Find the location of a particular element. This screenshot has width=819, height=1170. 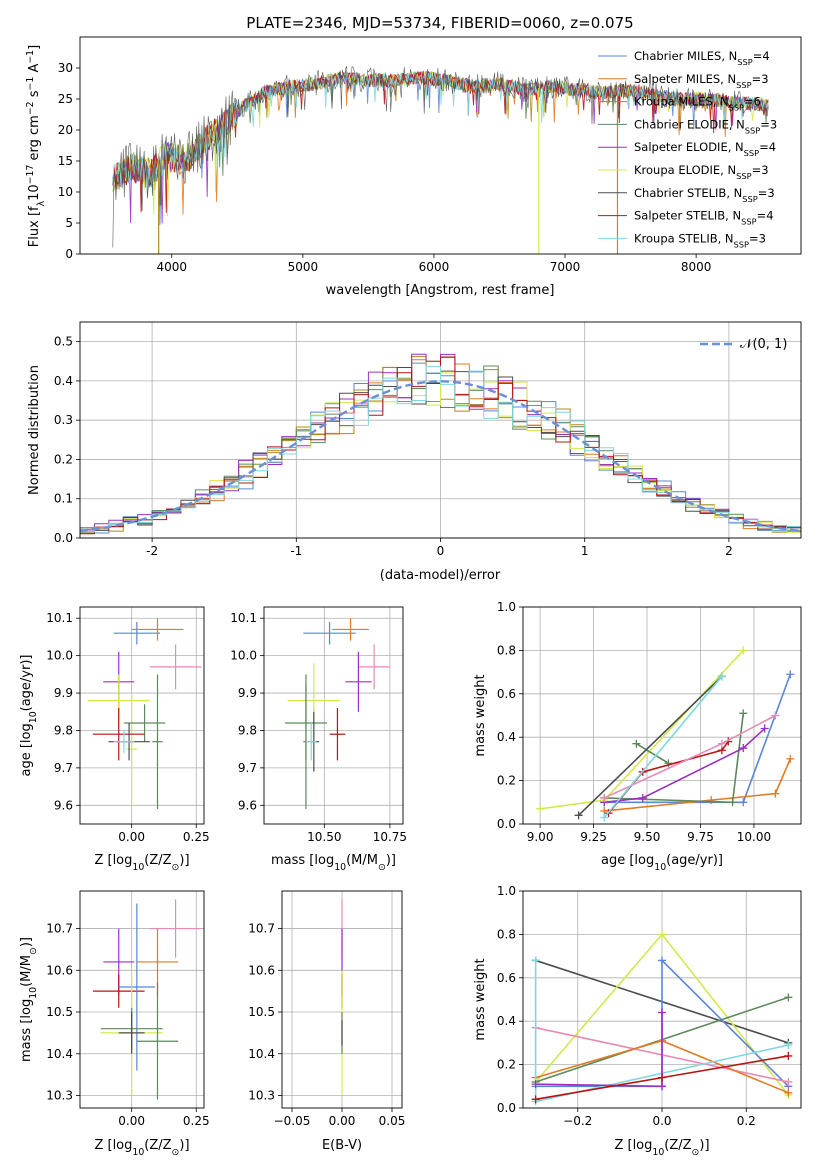

label-part: Kroupa ELODIE, N is located at coordinates (685, 170).